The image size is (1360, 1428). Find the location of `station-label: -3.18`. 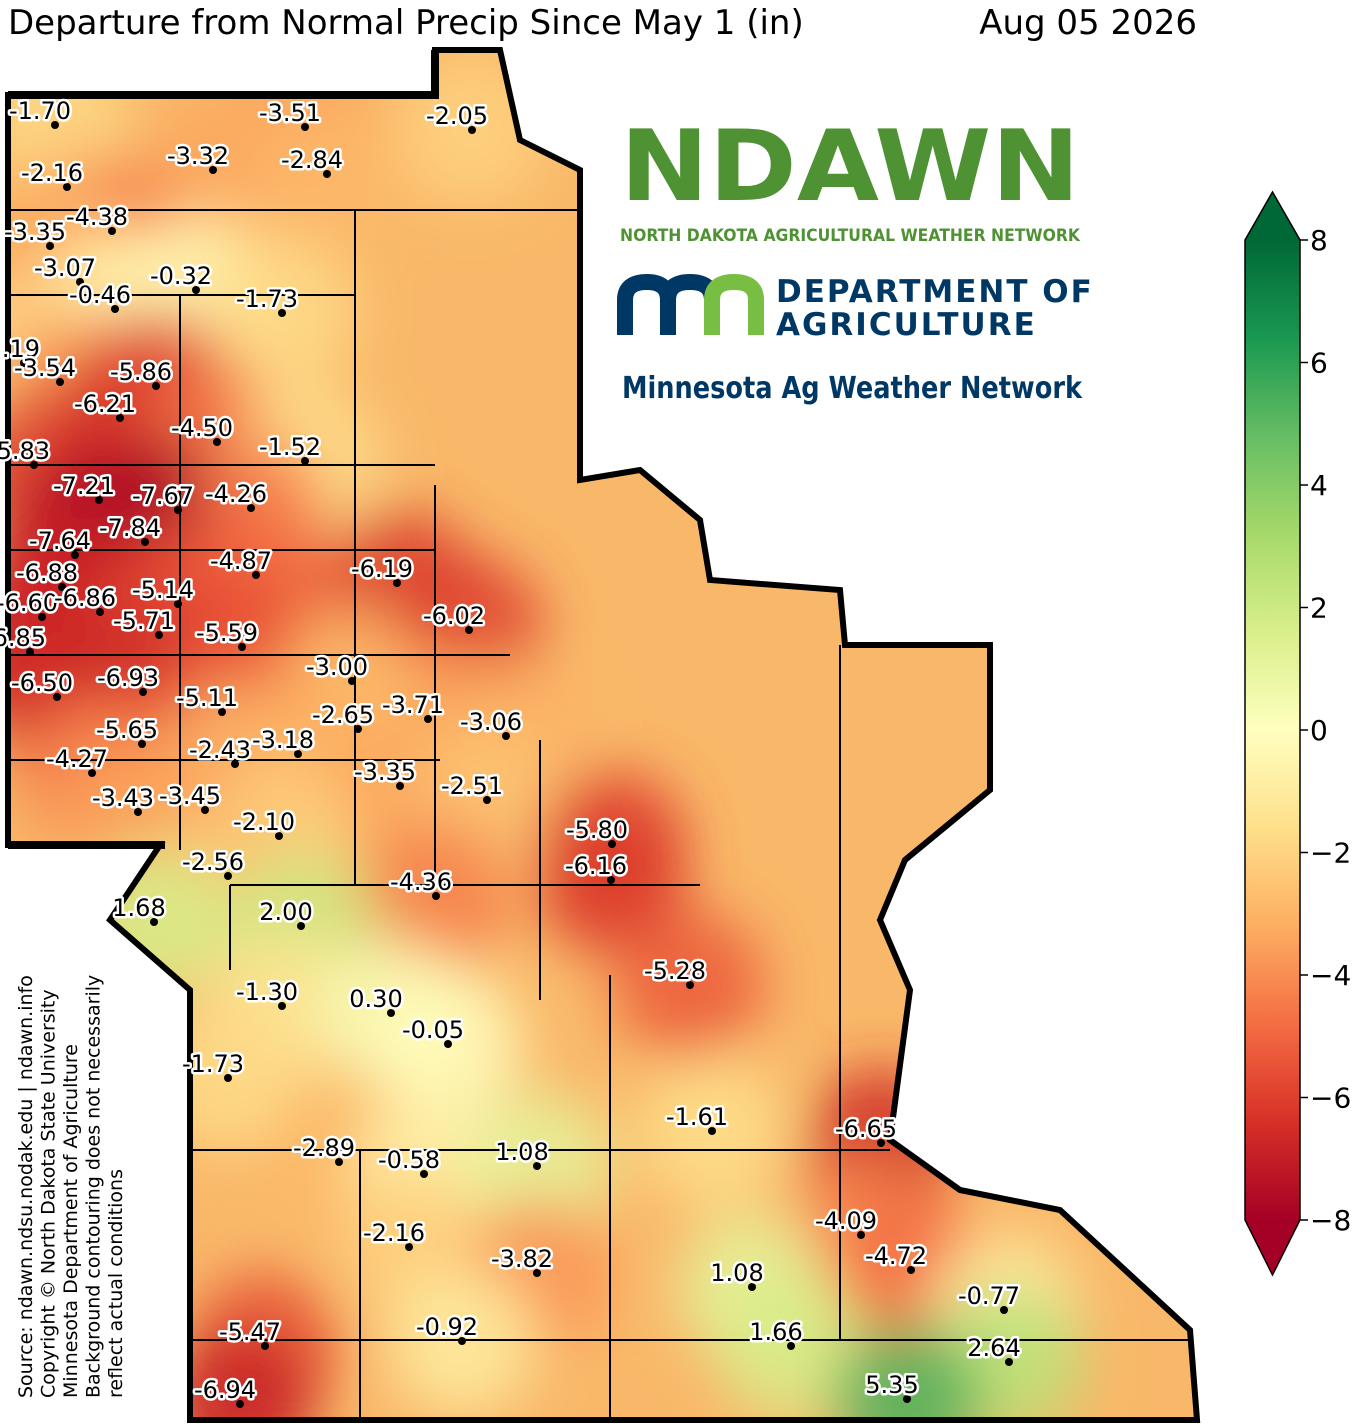

station-label: -3.18 is located at coordinates (283, 740).